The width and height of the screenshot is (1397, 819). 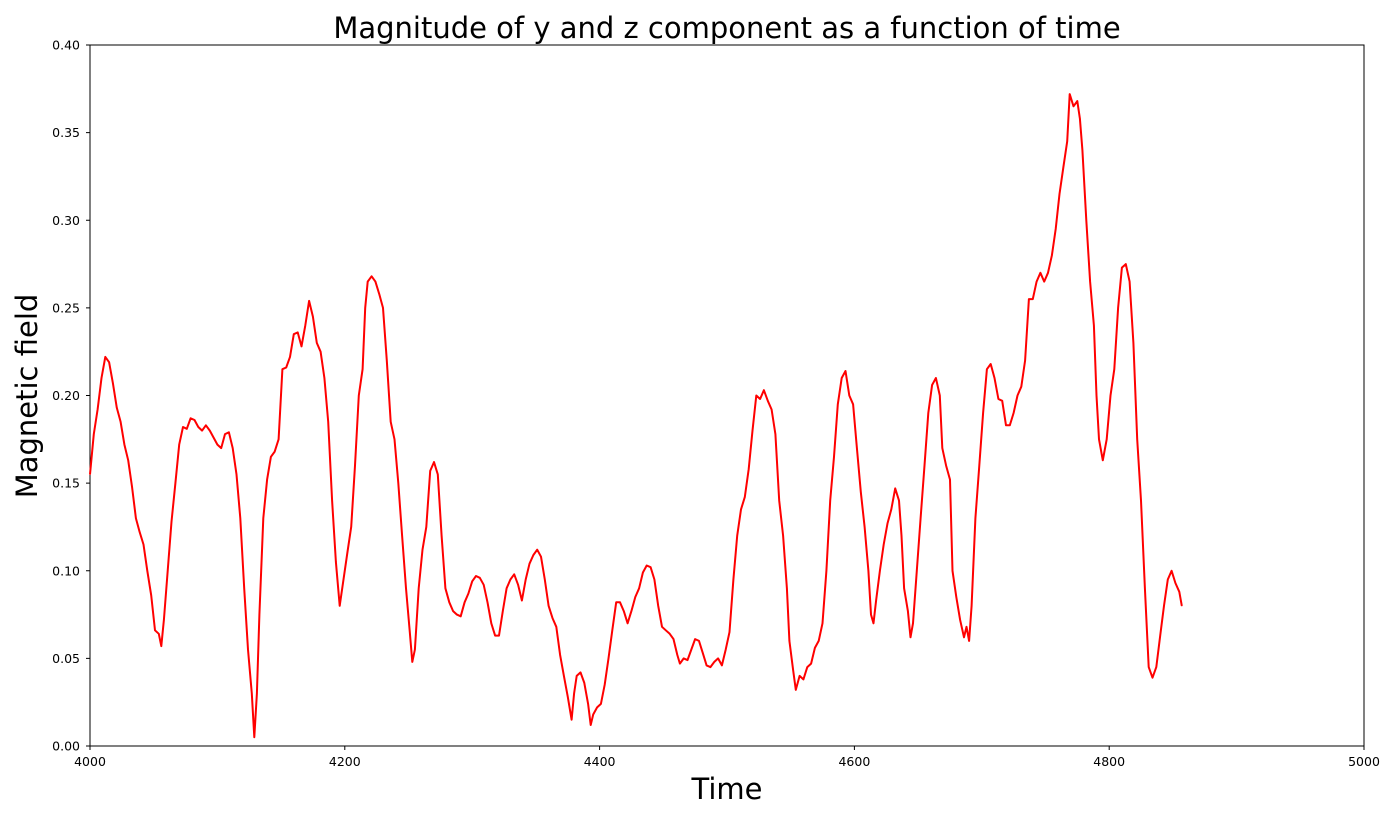 I want to click on y-tick-label: 0.25, so click(x=66, y=307).